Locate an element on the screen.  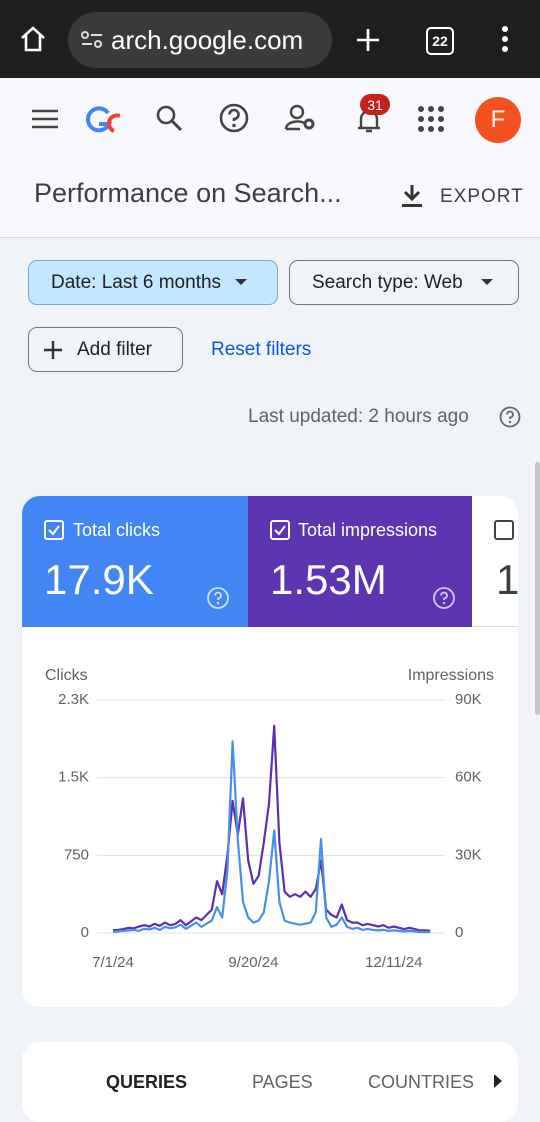
apps-button is located at coordinates (431, 119).